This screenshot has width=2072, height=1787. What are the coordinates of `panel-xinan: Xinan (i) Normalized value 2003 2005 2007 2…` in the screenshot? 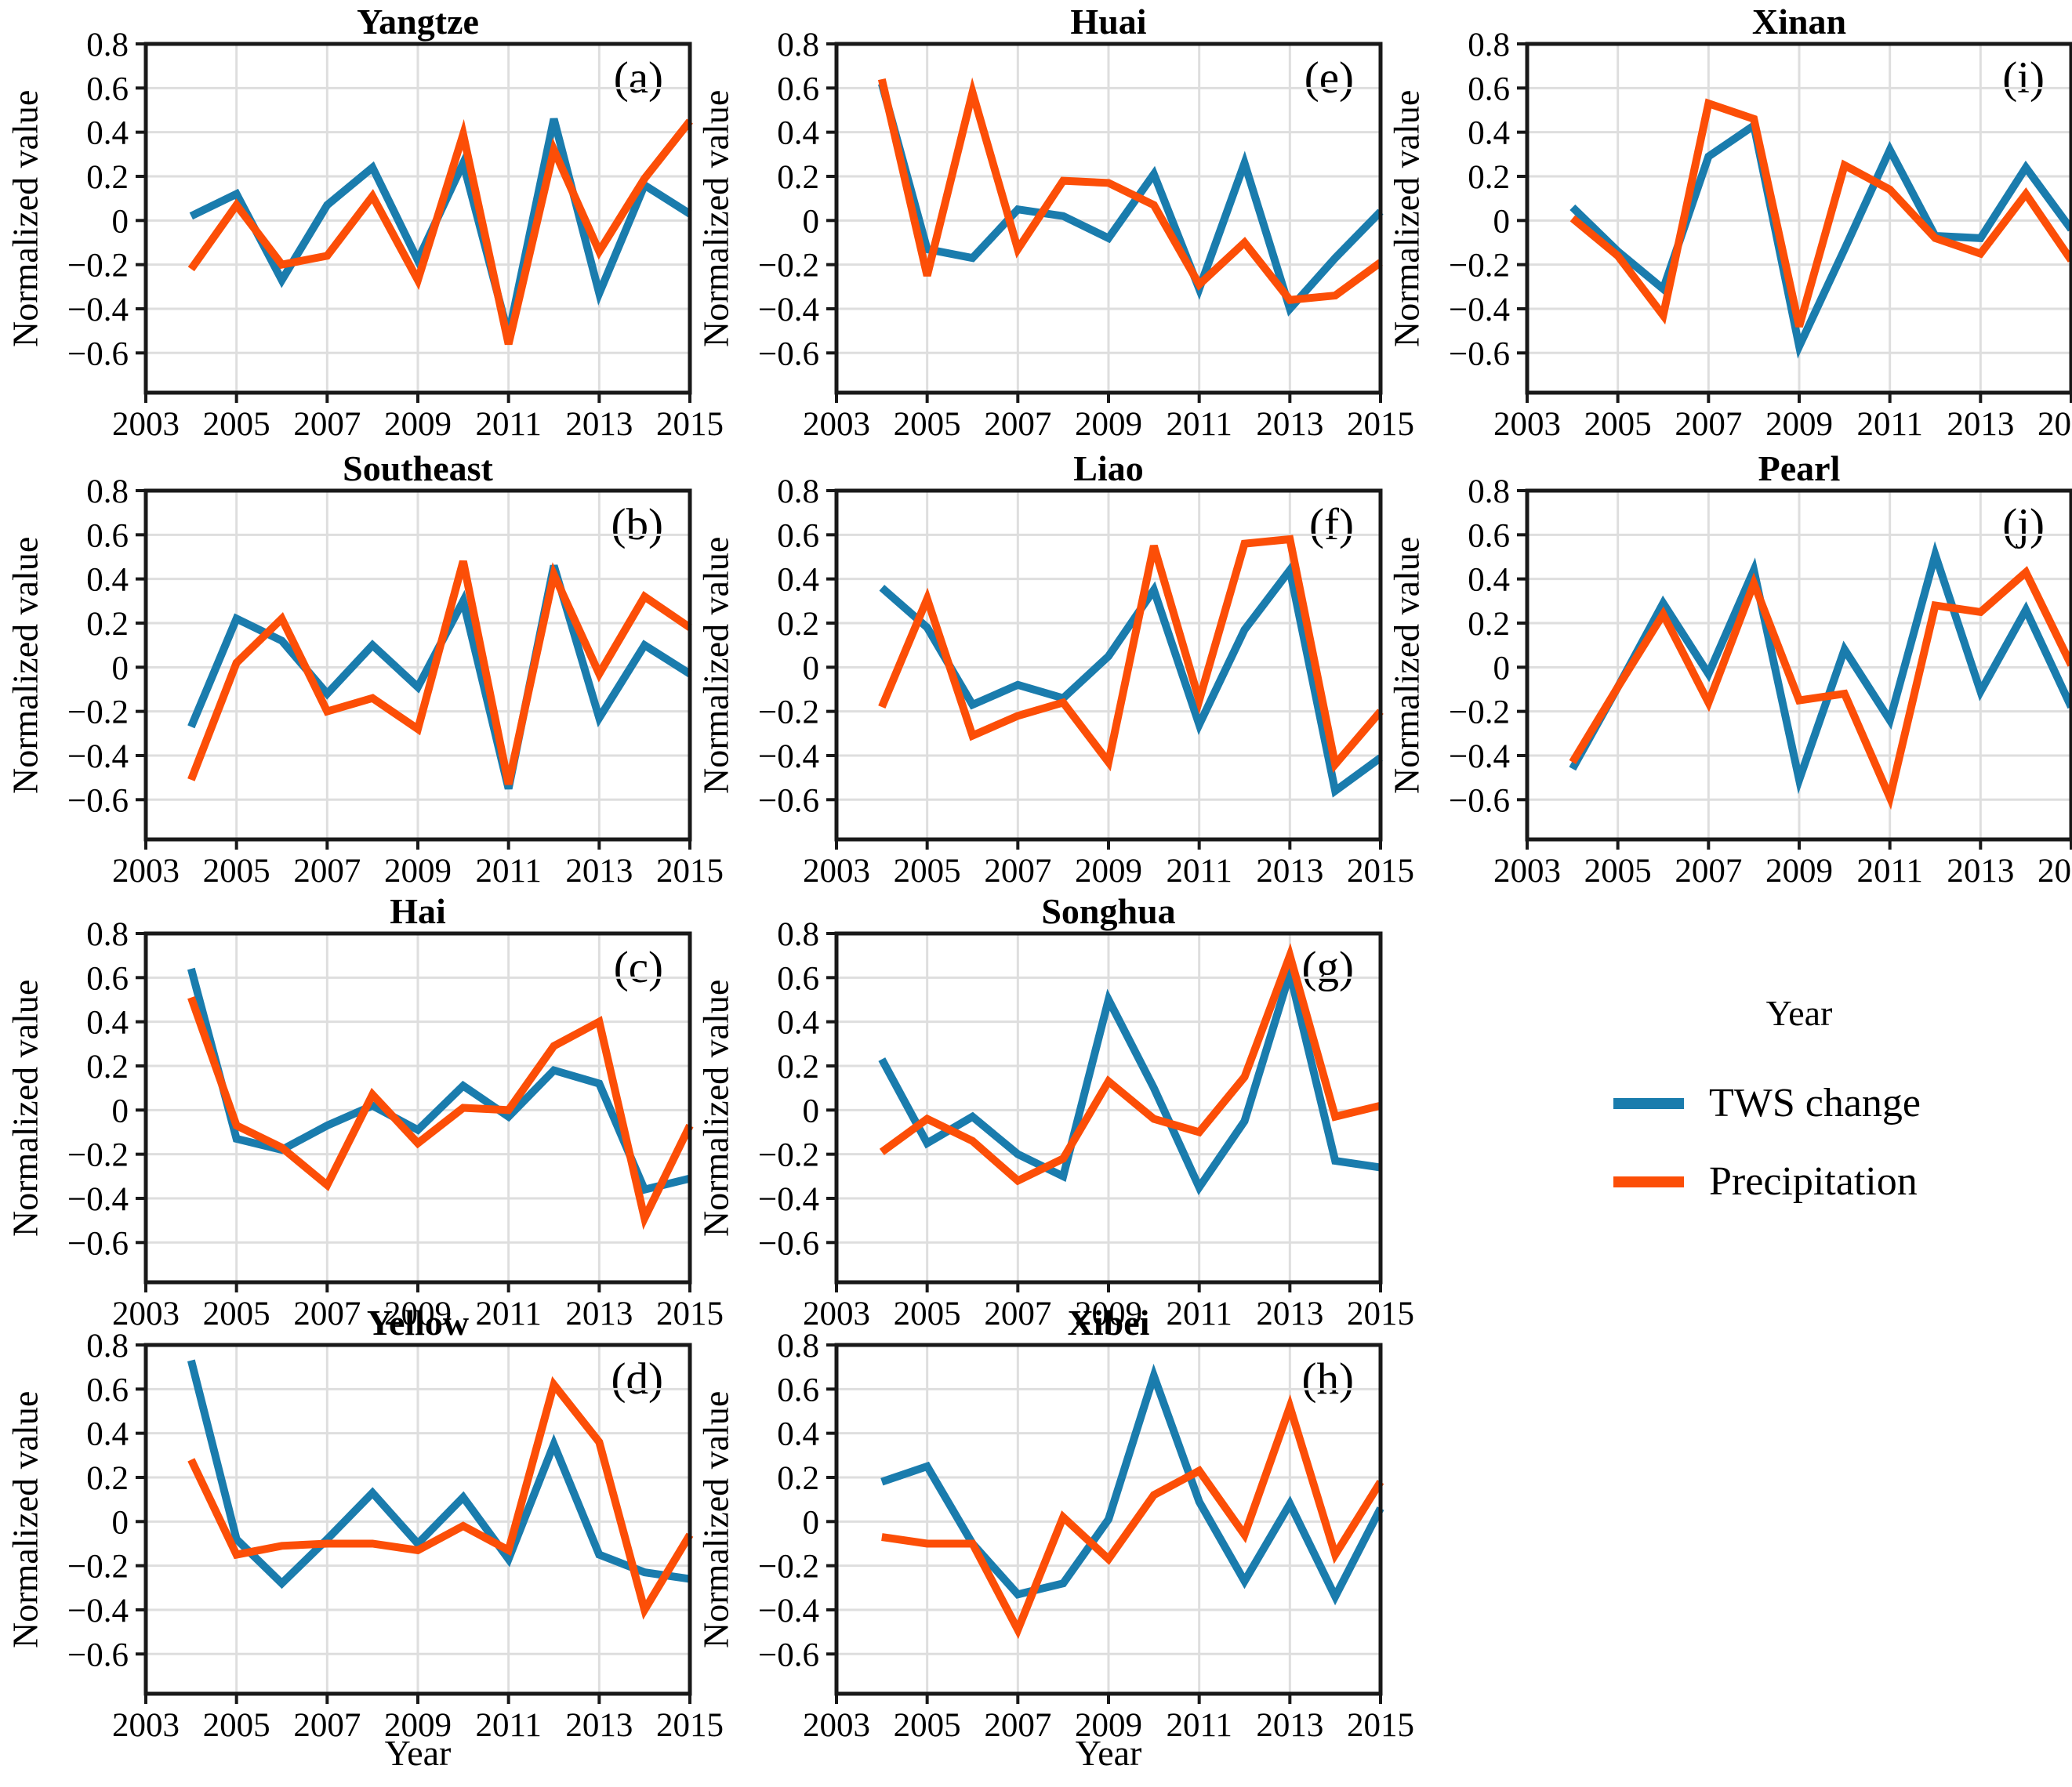 It's located at (1726, 243).